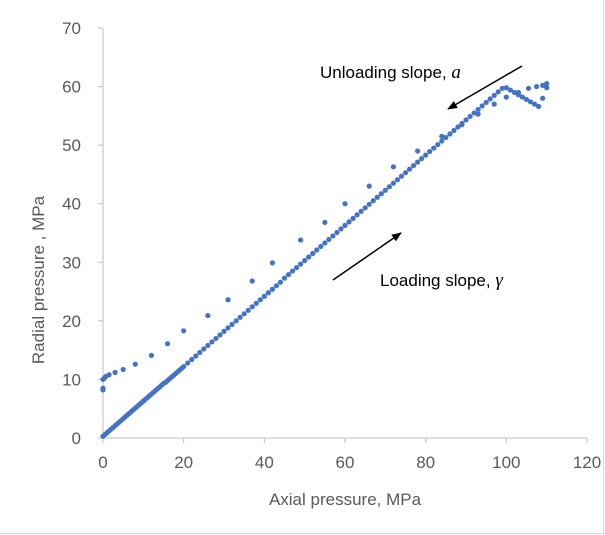 The width and height of the screenshot is (605, 535). I want to click on y-tick-label: 30, so click(71, 262).